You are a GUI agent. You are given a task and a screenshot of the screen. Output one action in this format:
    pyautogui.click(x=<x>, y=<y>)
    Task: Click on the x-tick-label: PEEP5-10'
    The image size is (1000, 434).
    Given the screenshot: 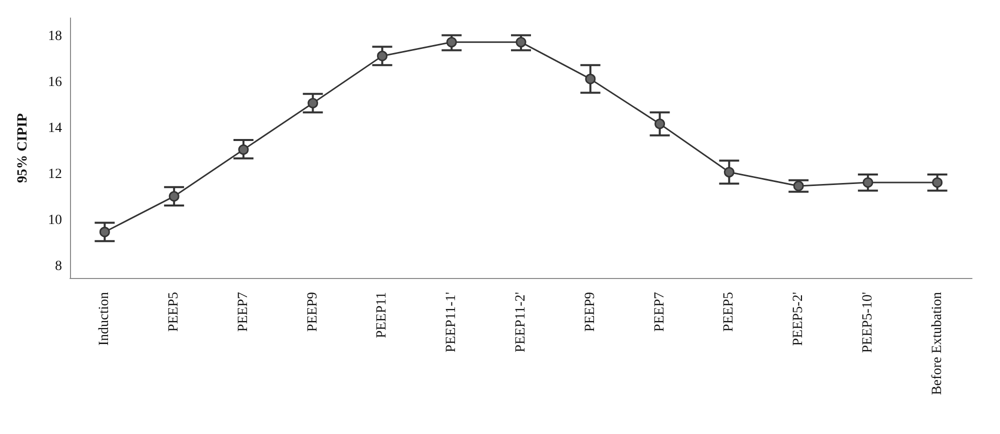 What is the action you would take?
    pyautogui.click(x=868, y=322)
    